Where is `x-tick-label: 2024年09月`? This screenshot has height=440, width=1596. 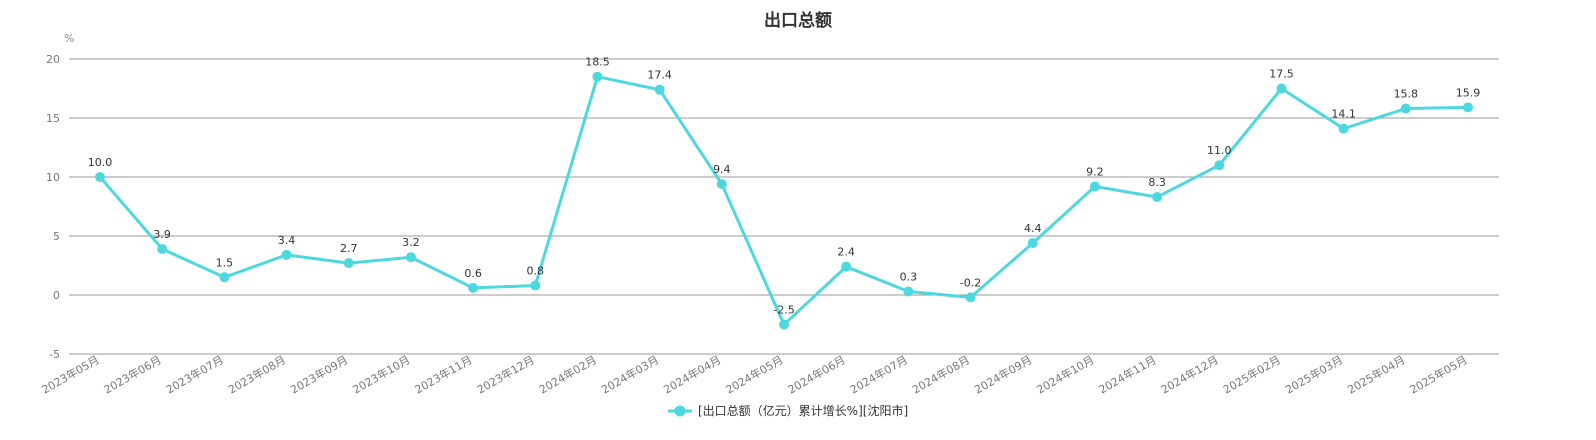
x-tick-label: 2024年09月 is located at coordinates (1003, 374).